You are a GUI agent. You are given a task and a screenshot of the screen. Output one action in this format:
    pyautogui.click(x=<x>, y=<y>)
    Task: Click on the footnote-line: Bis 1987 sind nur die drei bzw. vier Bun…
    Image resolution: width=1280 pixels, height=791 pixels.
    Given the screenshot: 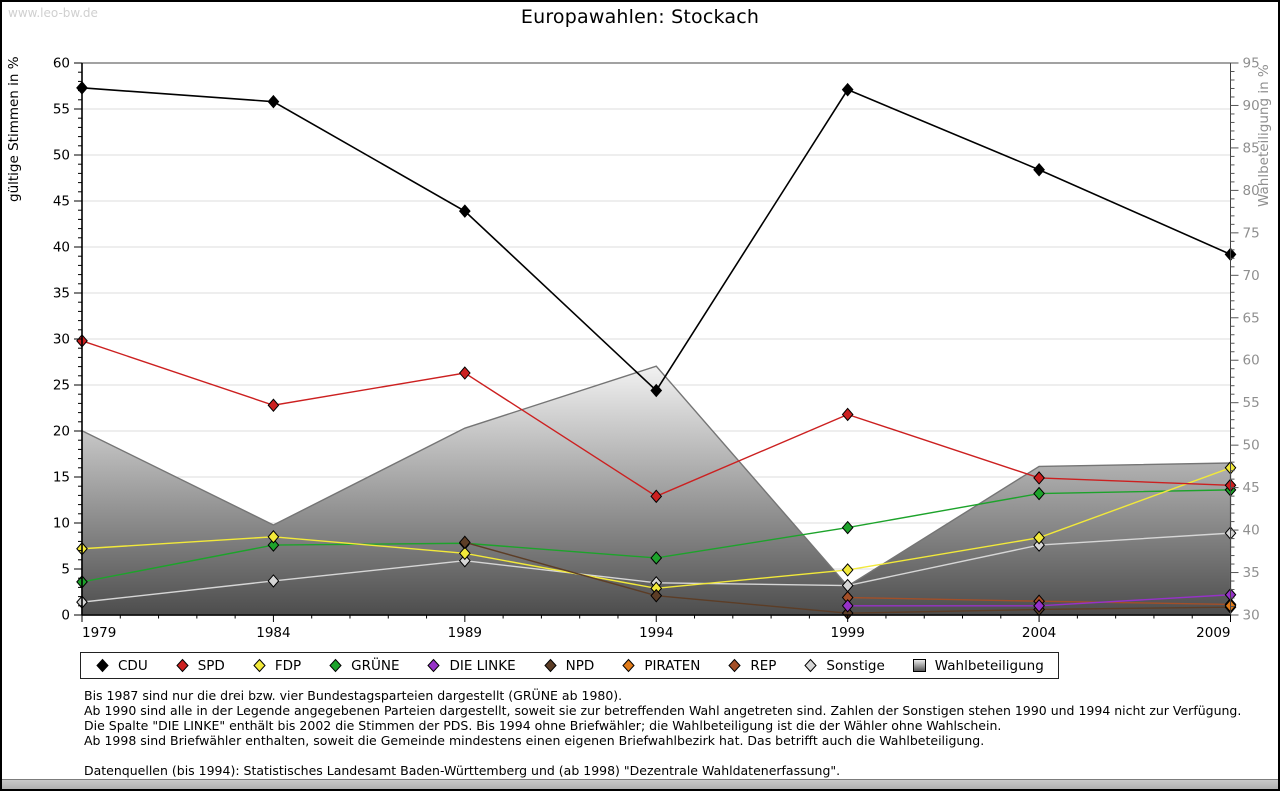 What is the action you would take?
    pyautogui.click(x=353, y=695)
    